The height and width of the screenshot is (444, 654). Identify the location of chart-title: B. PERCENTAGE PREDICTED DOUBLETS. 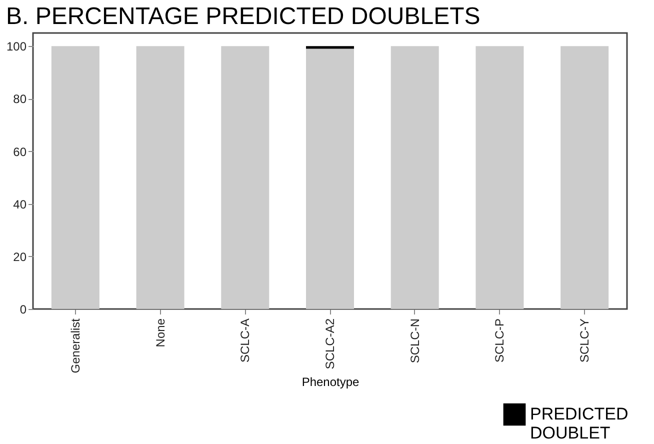
(243, 16).